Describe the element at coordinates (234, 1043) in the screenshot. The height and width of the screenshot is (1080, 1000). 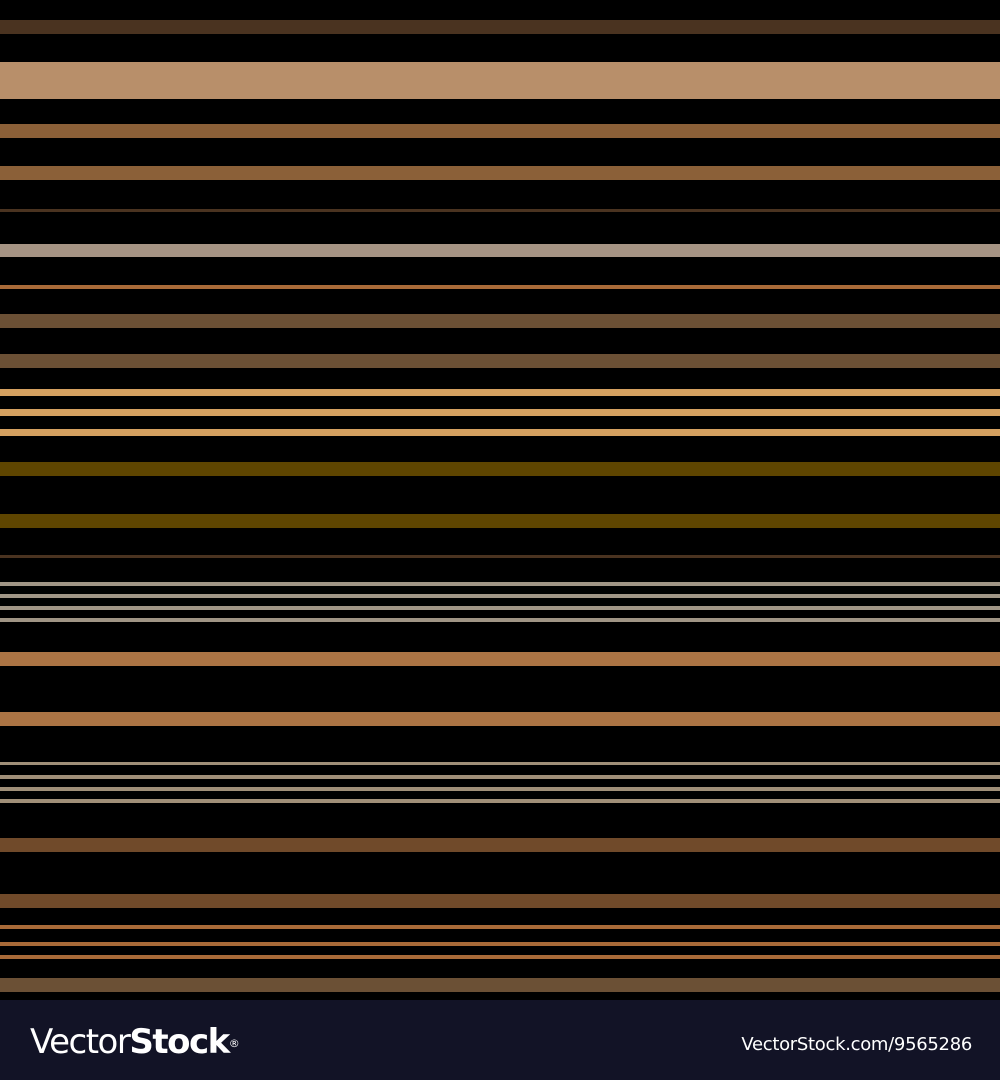
I see `registered-mark: ®` at that location.